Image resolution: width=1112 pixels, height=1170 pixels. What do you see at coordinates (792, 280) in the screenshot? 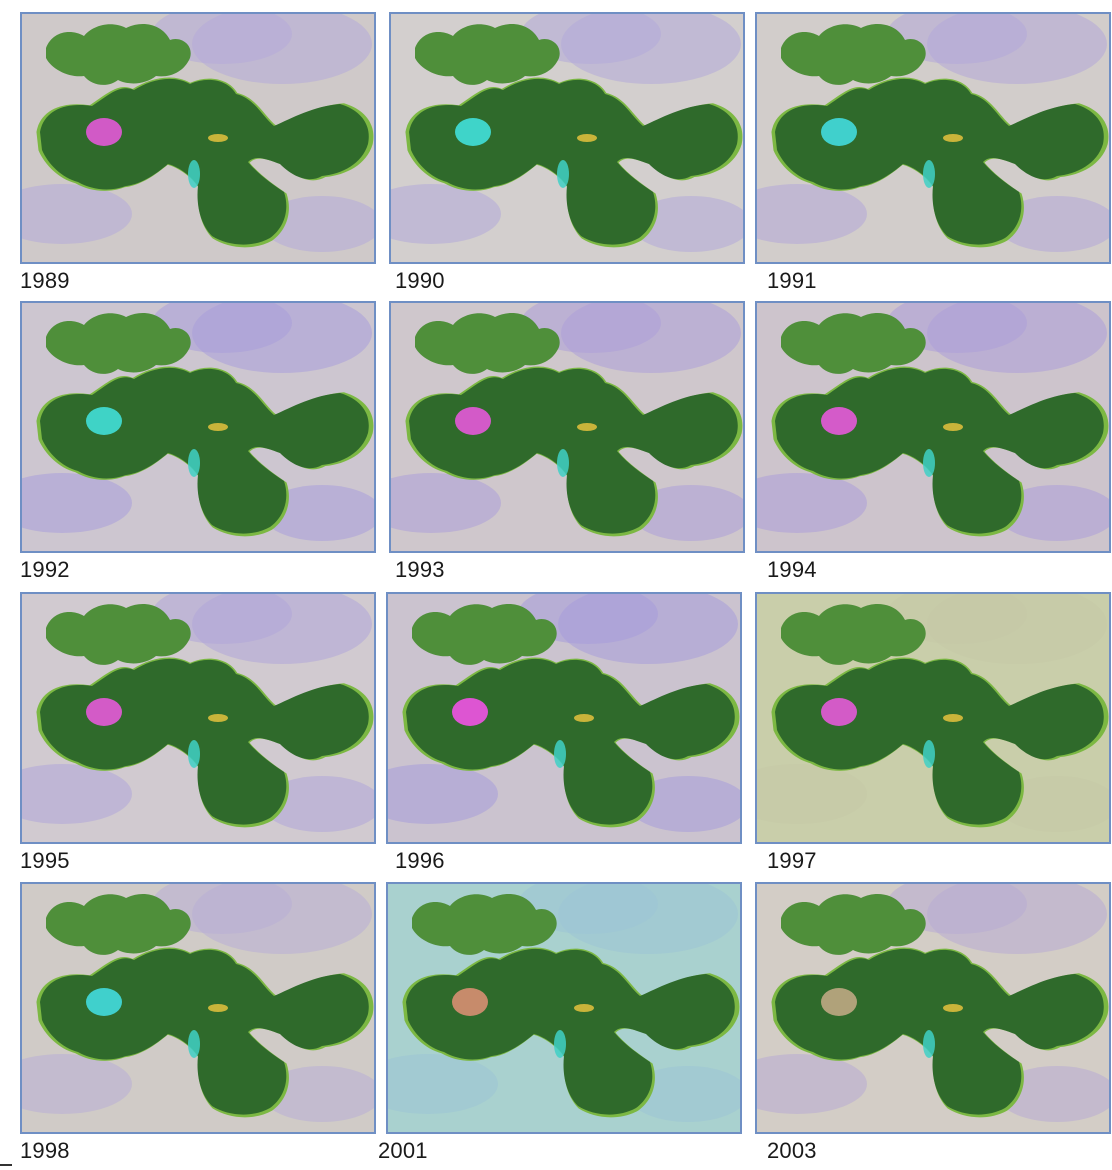
I see `year-label: 1991` at bounding box center [792, 280].